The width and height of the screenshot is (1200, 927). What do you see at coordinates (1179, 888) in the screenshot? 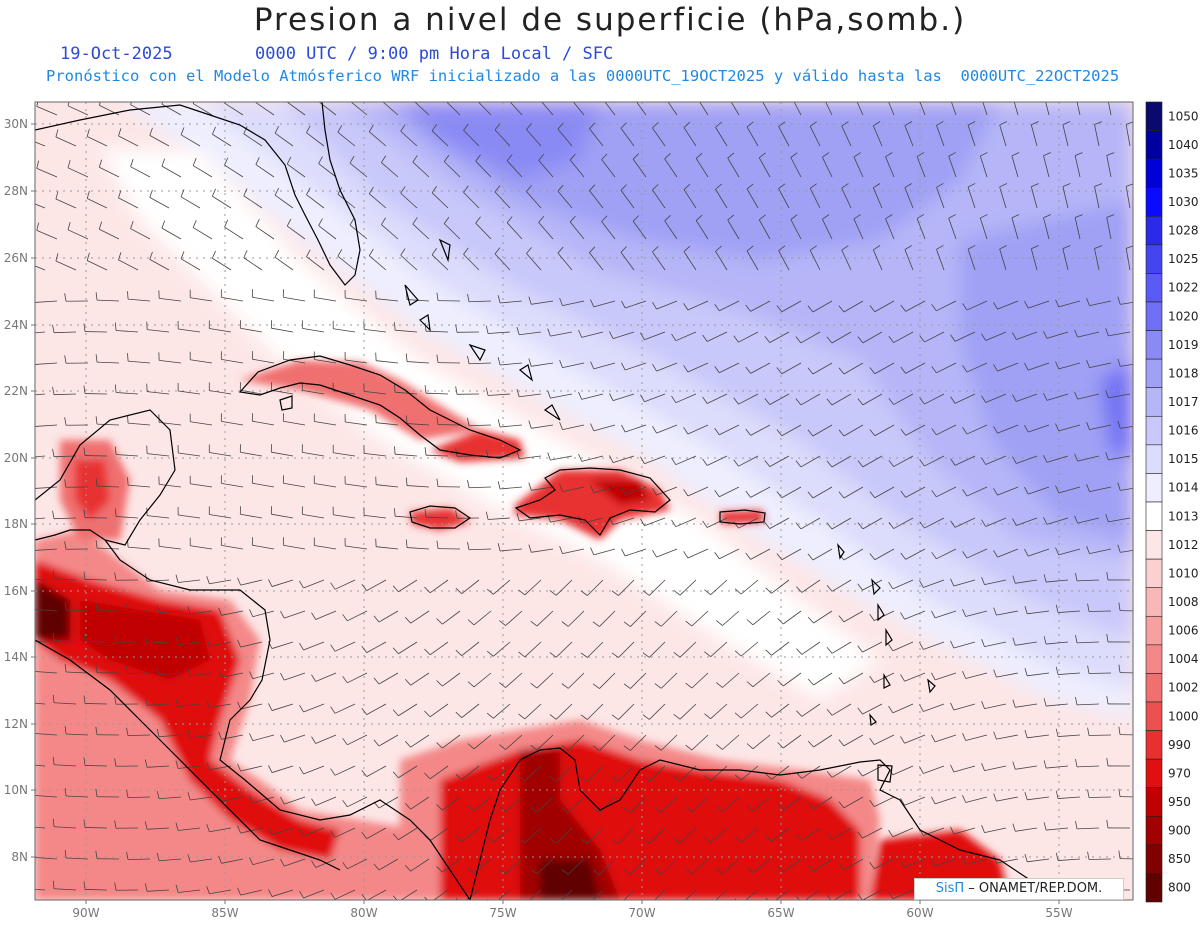
I see `colorbar-label: 800` at bounding box center [1179, 888].